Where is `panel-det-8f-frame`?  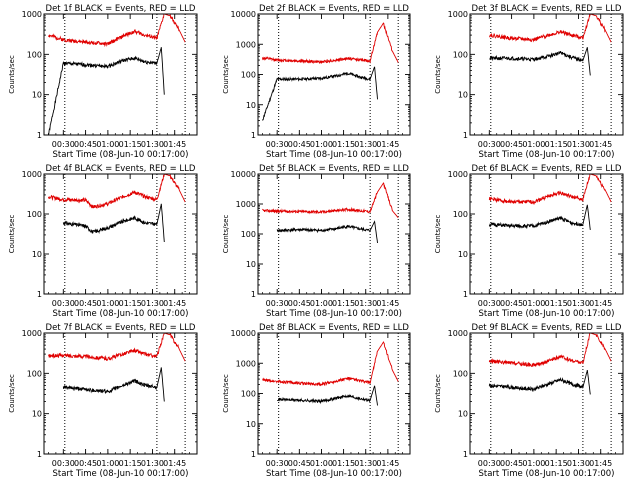 panel-det-8f-frame is located at coordinates (334, 393).